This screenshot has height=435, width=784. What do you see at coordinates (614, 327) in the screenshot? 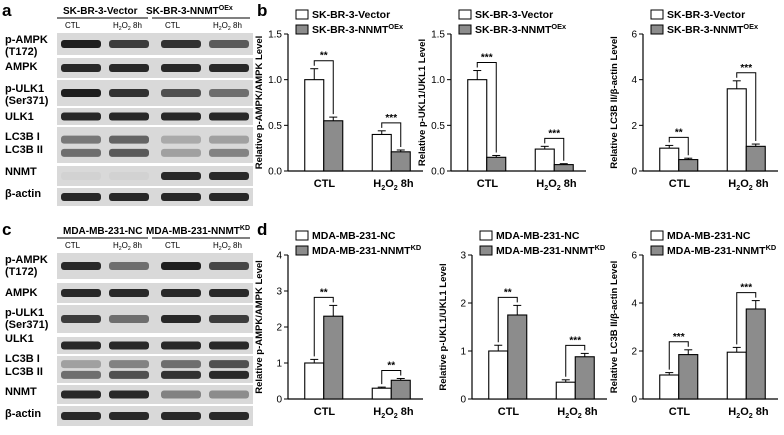
I see `y-axis-label: Relative LC3B II/β-actin Level` at bounding box center [614, 327].